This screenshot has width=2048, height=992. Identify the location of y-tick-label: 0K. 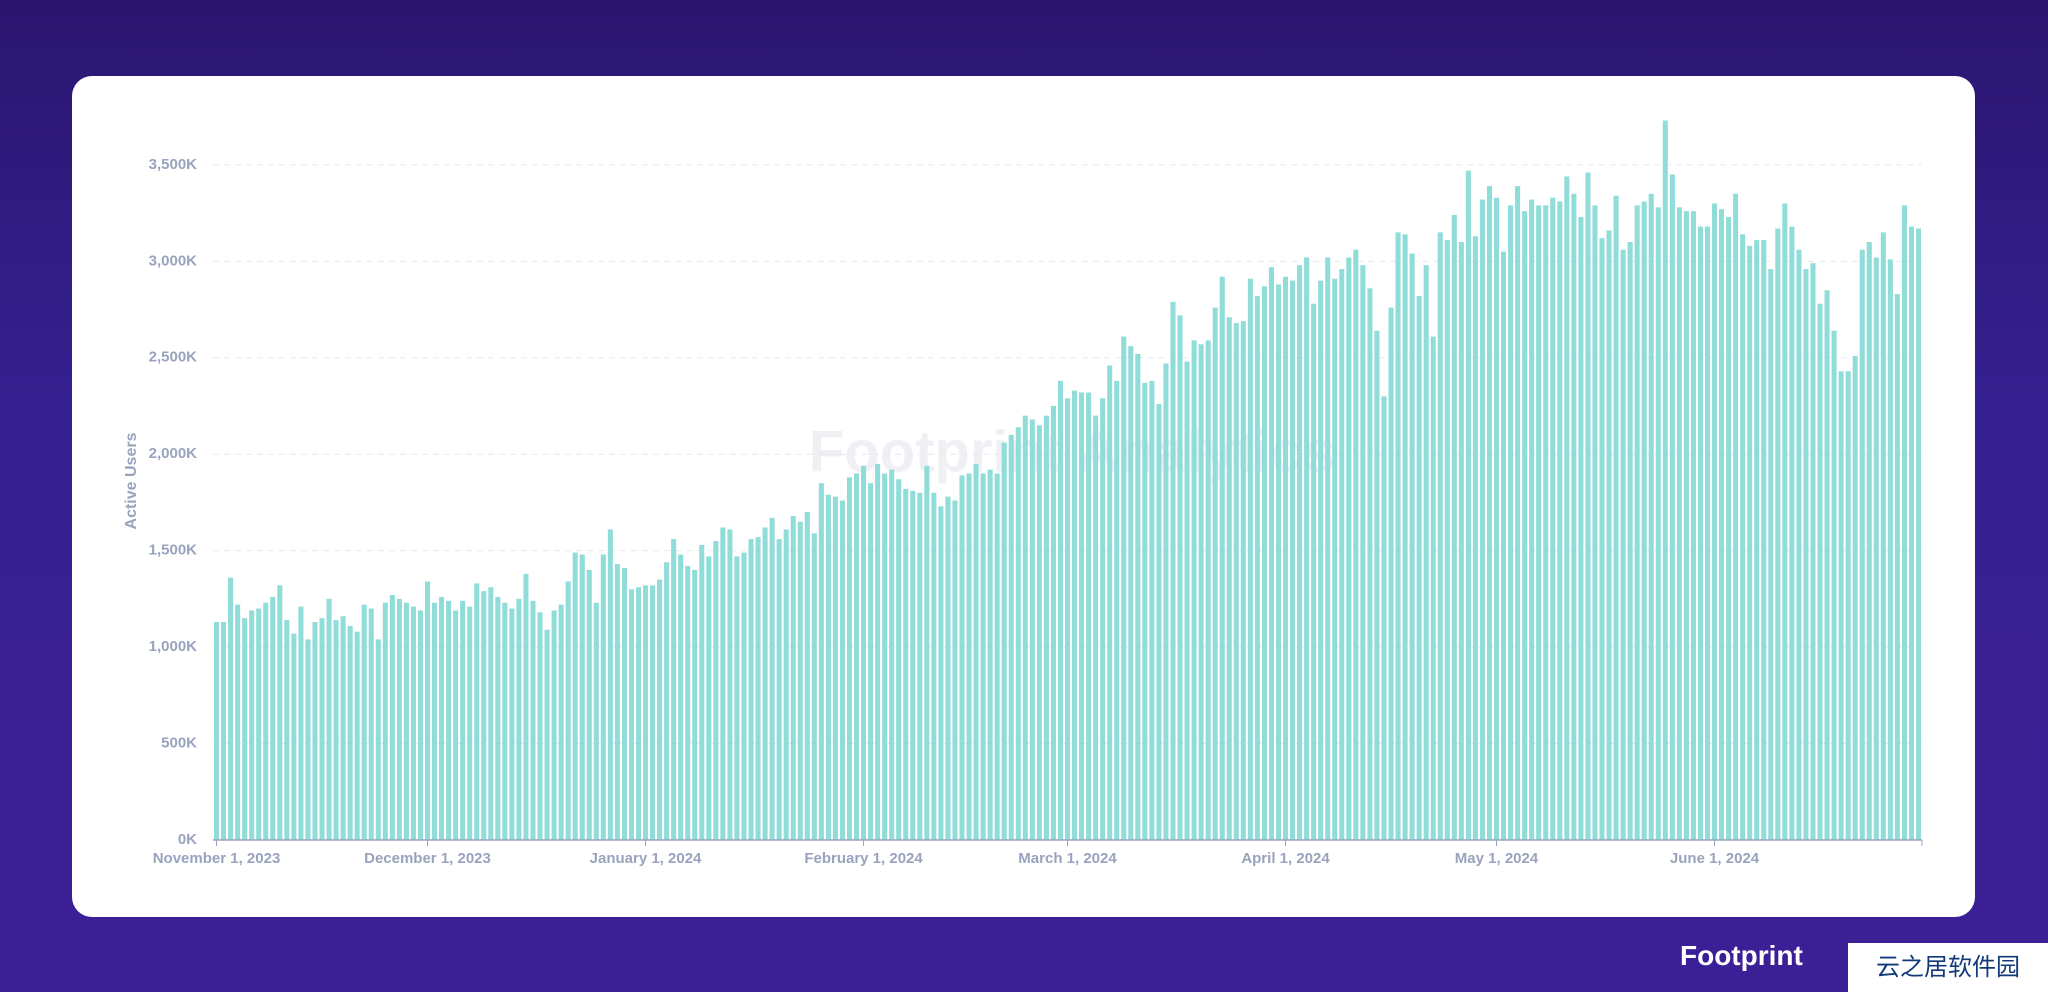
(187, 839).